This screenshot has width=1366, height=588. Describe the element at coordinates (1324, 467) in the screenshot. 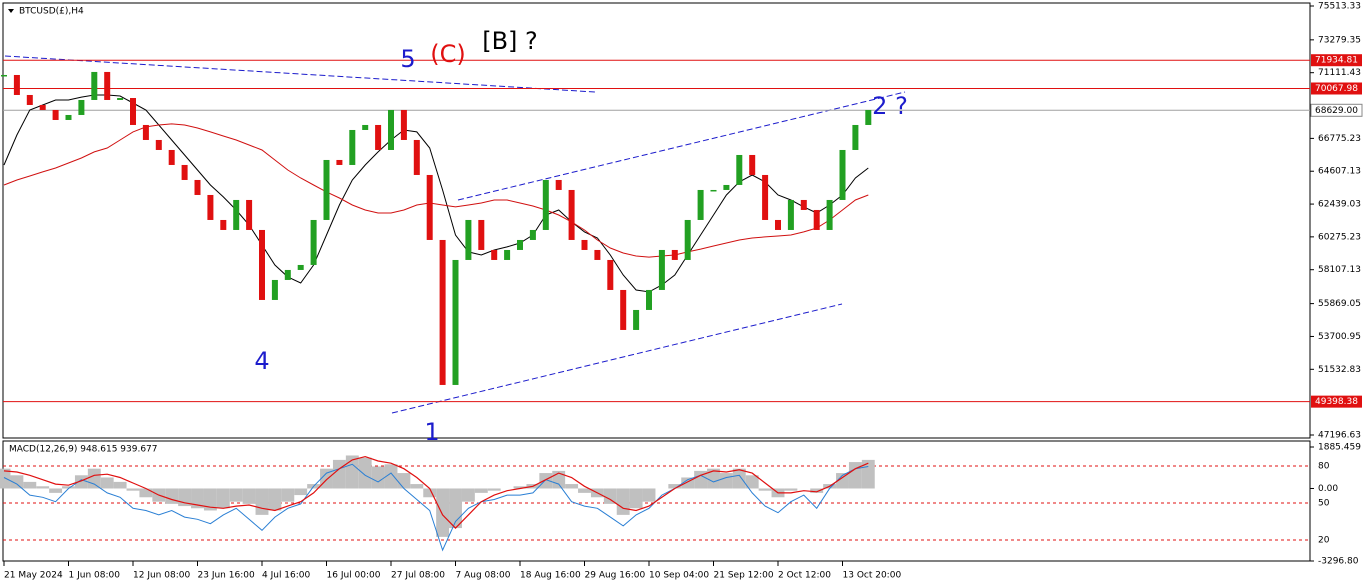

I see `level-tick-label: 80` at that location.